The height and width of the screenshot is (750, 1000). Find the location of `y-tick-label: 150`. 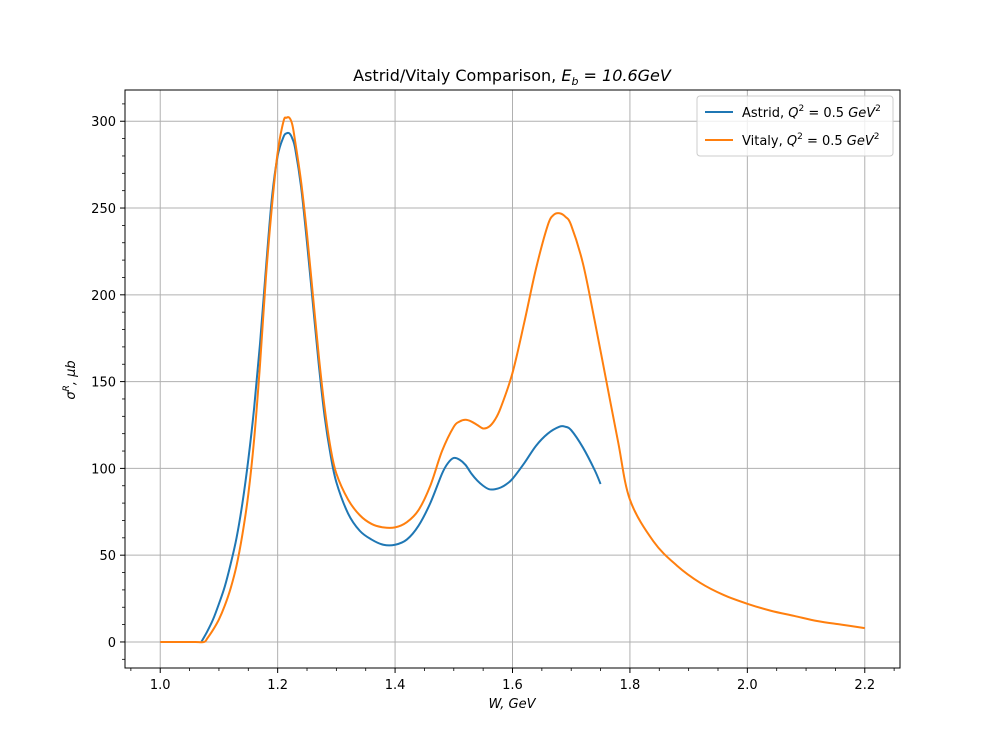

y-tick-label: 150 is located at coordinates (103, 383).